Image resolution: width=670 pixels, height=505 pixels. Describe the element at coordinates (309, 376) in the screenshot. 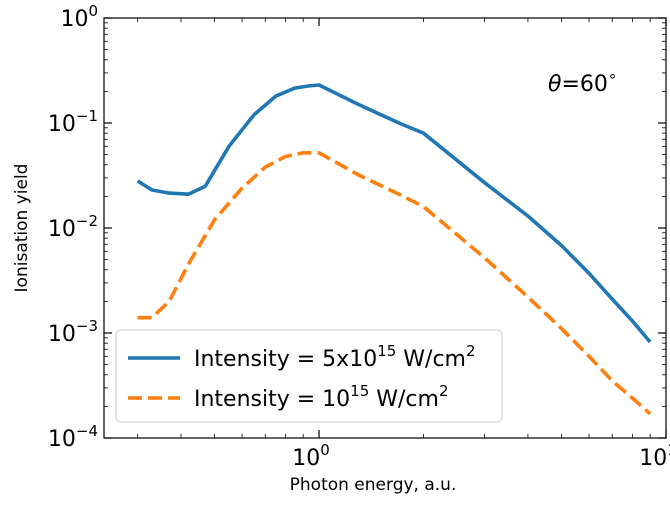

I see `legend-box` at that location.